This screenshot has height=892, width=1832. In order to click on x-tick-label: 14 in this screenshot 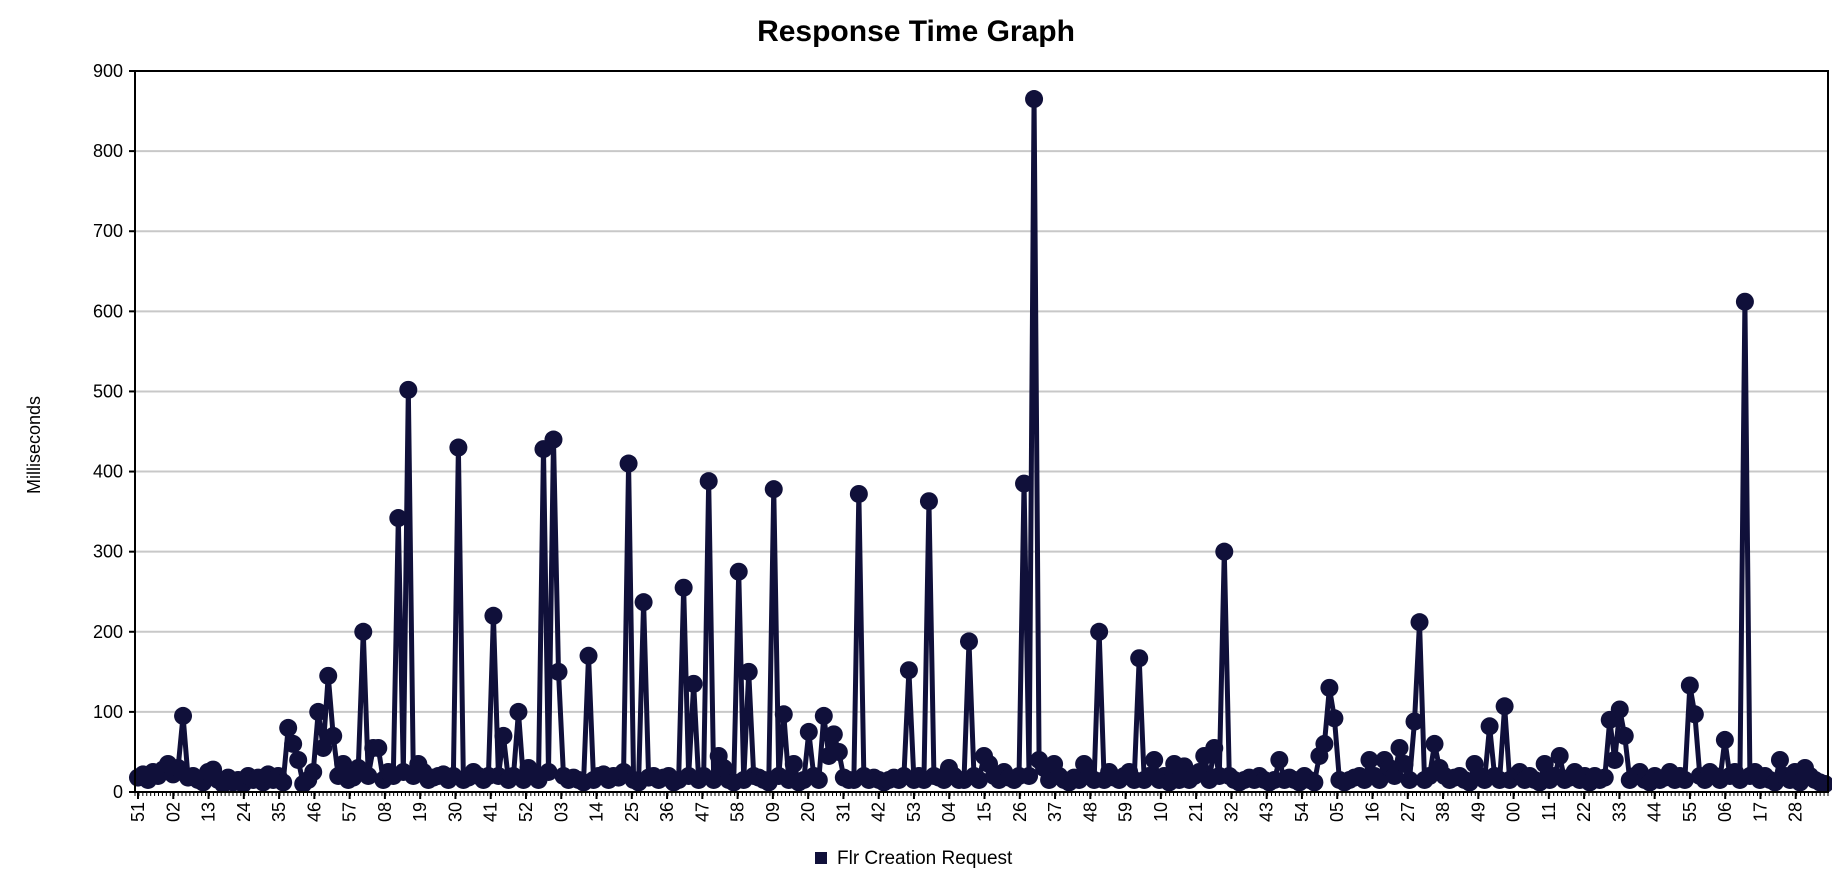, I will do `click(597, 812)`.